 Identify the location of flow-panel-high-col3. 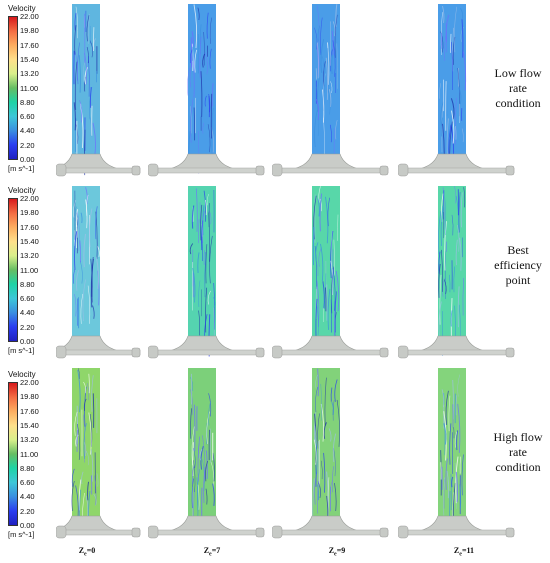
(457, 456).